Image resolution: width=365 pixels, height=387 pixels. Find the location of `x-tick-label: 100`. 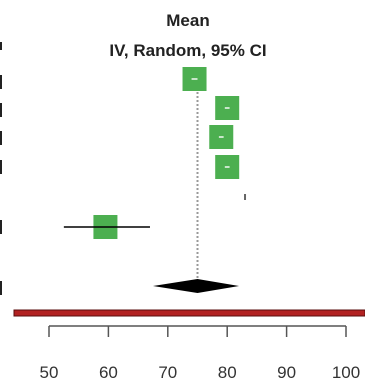

x-tick-label: 100 is located at coordinates (346, 372).